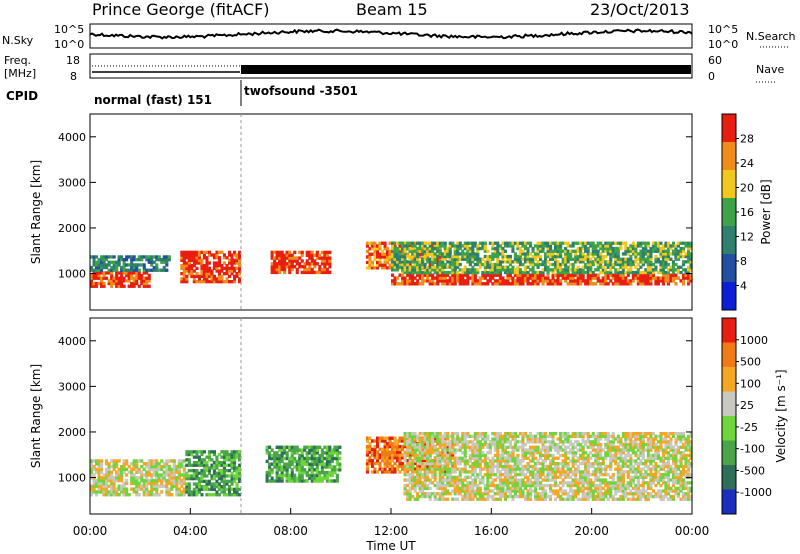 The height and width of the screenshot is (554, 800). Describe the element at coordinates (399, 37) in the screenshot. I see `nsky-panel: N.Sky 10^5 10^0 10^5 10^0 N.Search` at that location.